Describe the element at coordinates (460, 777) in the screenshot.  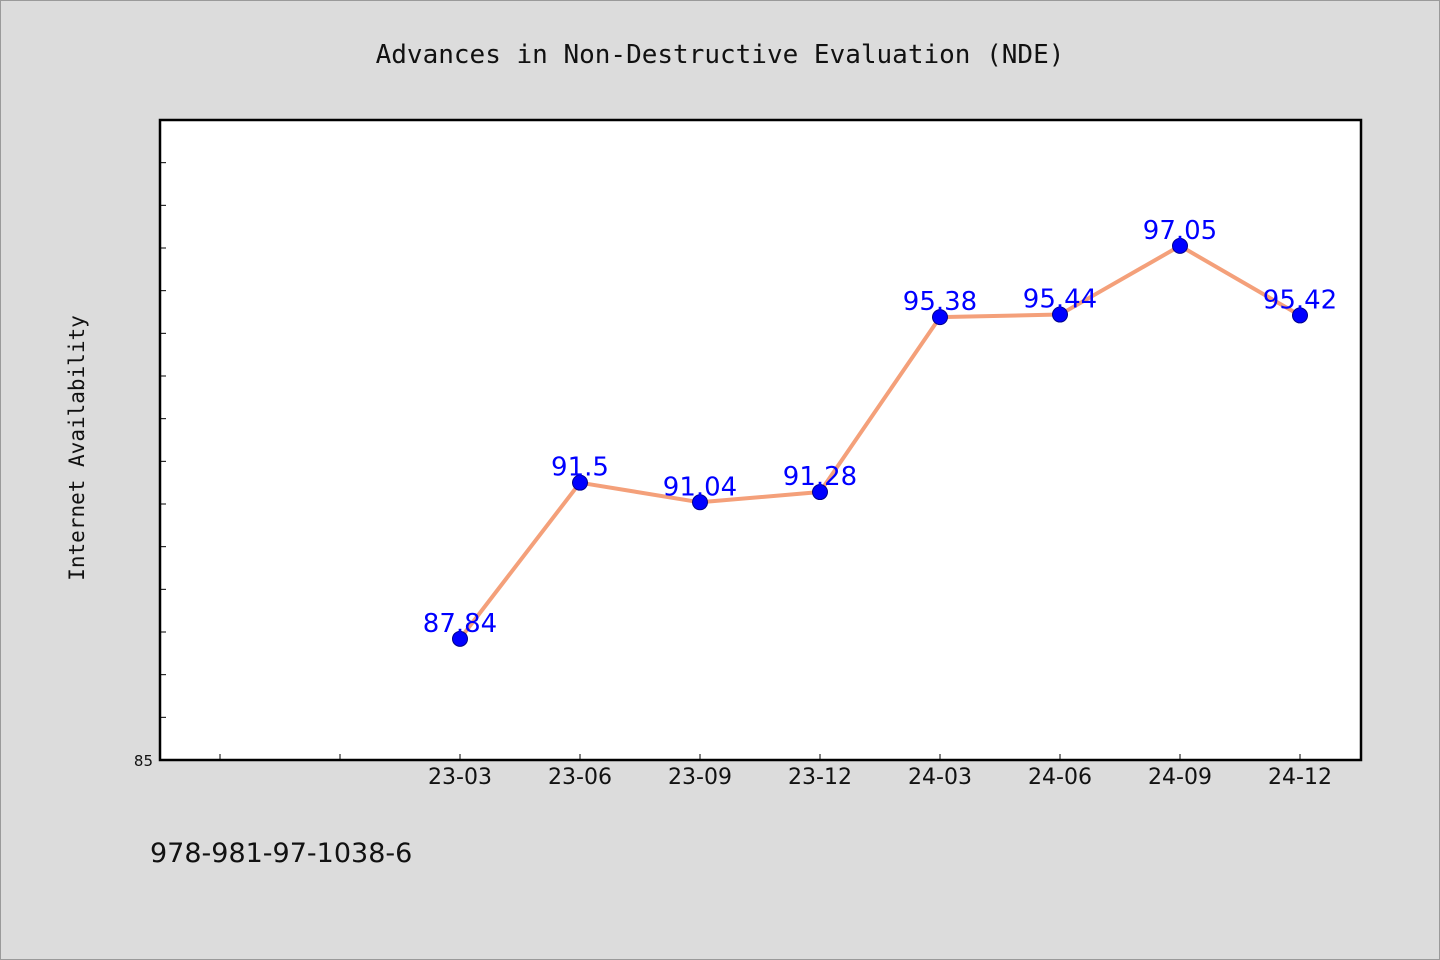
I see `x-tick-label: 23-03` at that location.